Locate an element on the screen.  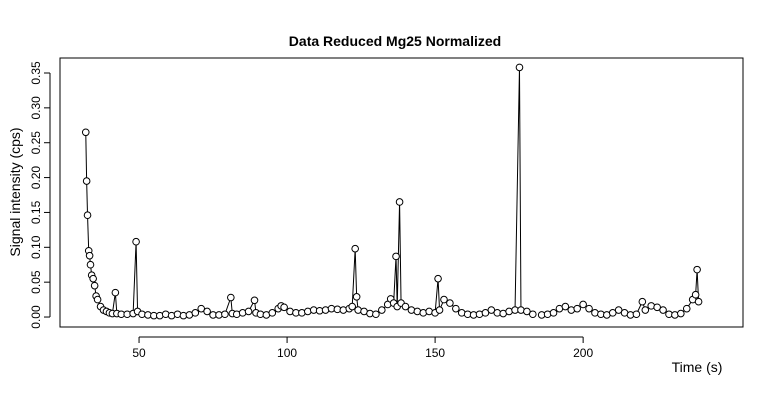
x-tick-label: 50 is located at coordinates (139, 353).